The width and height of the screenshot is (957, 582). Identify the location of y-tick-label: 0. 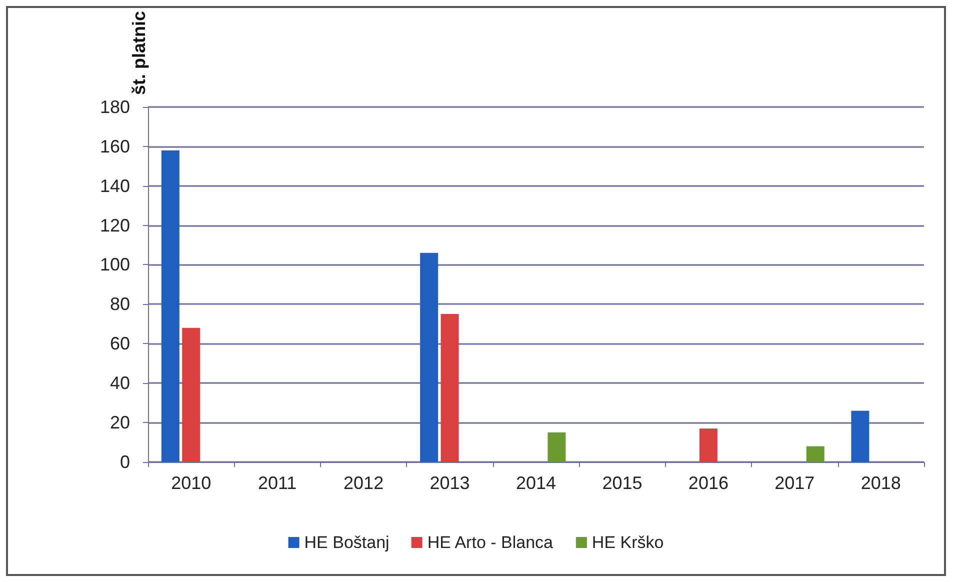
(125, 462).